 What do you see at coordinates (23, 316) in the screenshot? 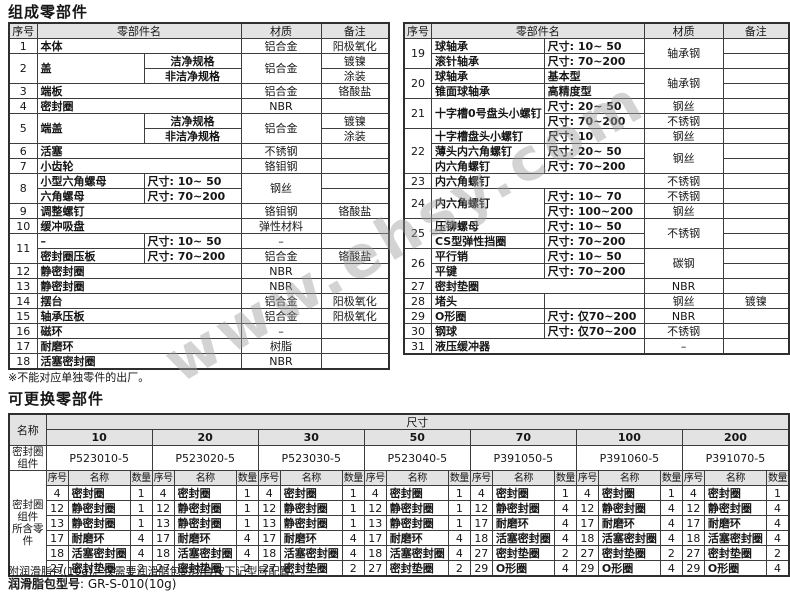
I see `table-cell: 15` at bounding box center [23, 316].